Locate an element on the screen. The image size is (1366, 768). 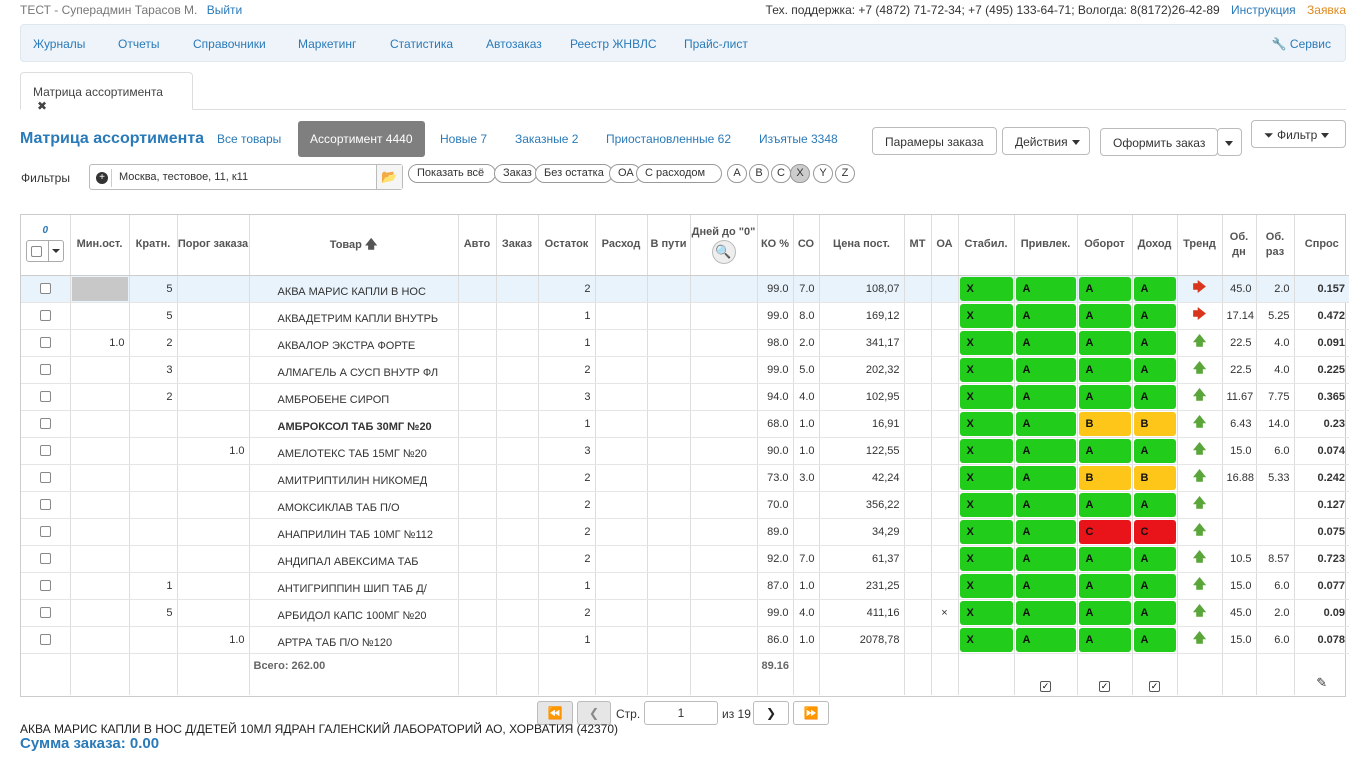
select-all-checkbox is located at coordinates (37, 251).